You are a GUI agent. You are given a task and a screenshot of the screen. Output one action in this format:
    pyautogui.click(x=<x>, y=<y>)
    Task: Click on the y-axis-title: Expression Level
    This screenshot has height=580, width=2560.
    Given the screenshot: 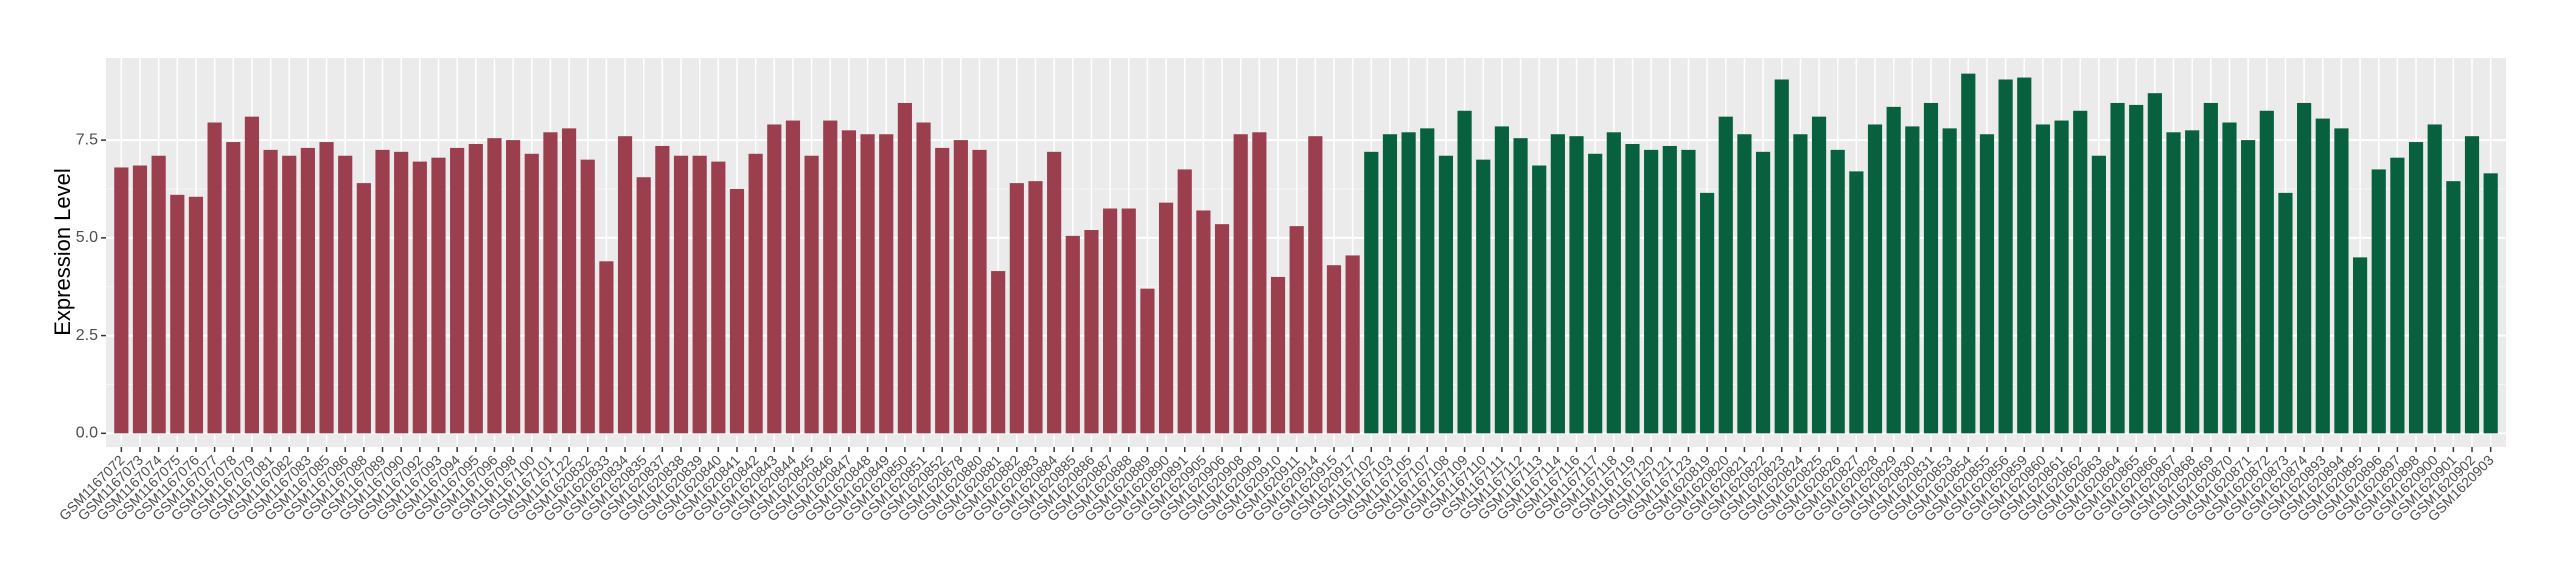 What is the action you would take?
    pyautogui.click(x=62, y=252)
    